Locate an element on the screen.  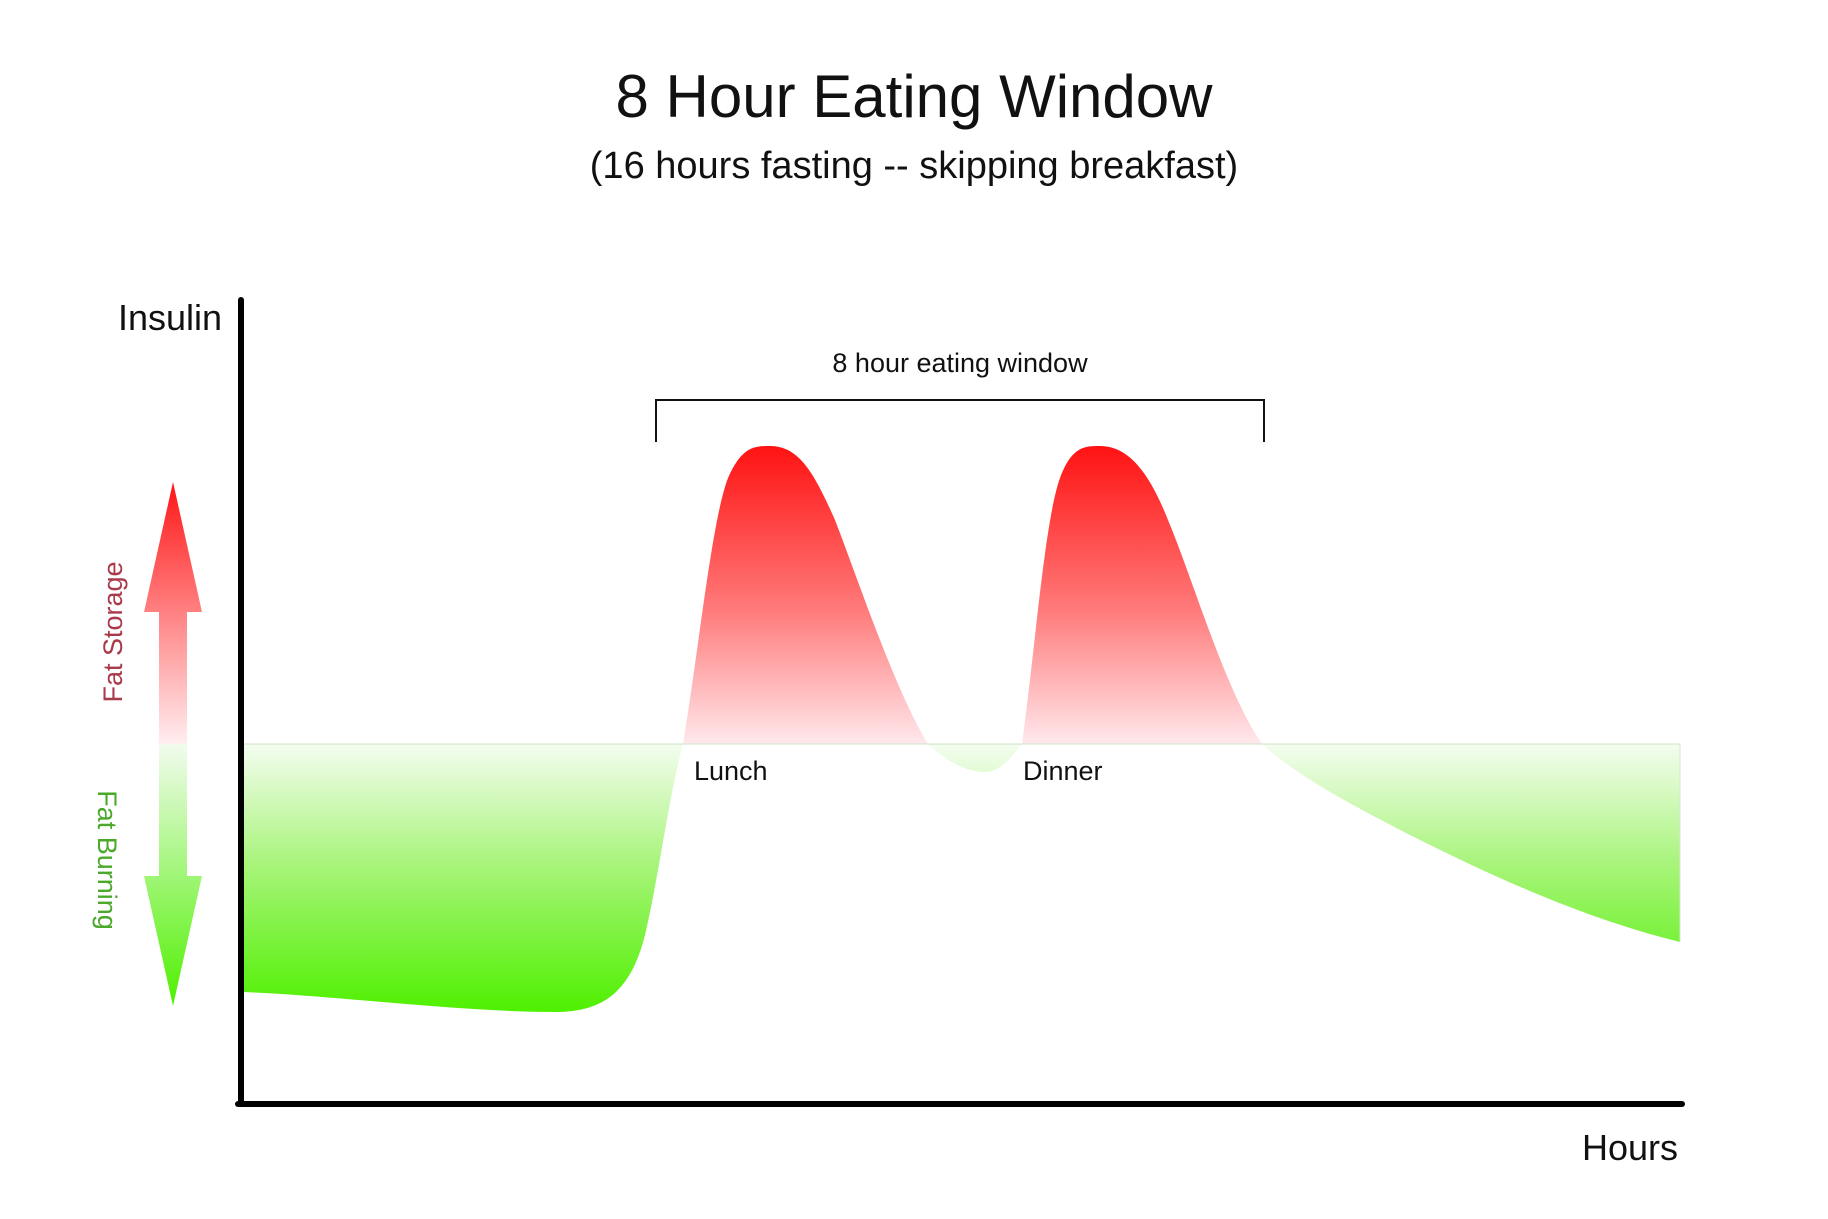
fat-burning-arrow is located at coordinates (173, 875).